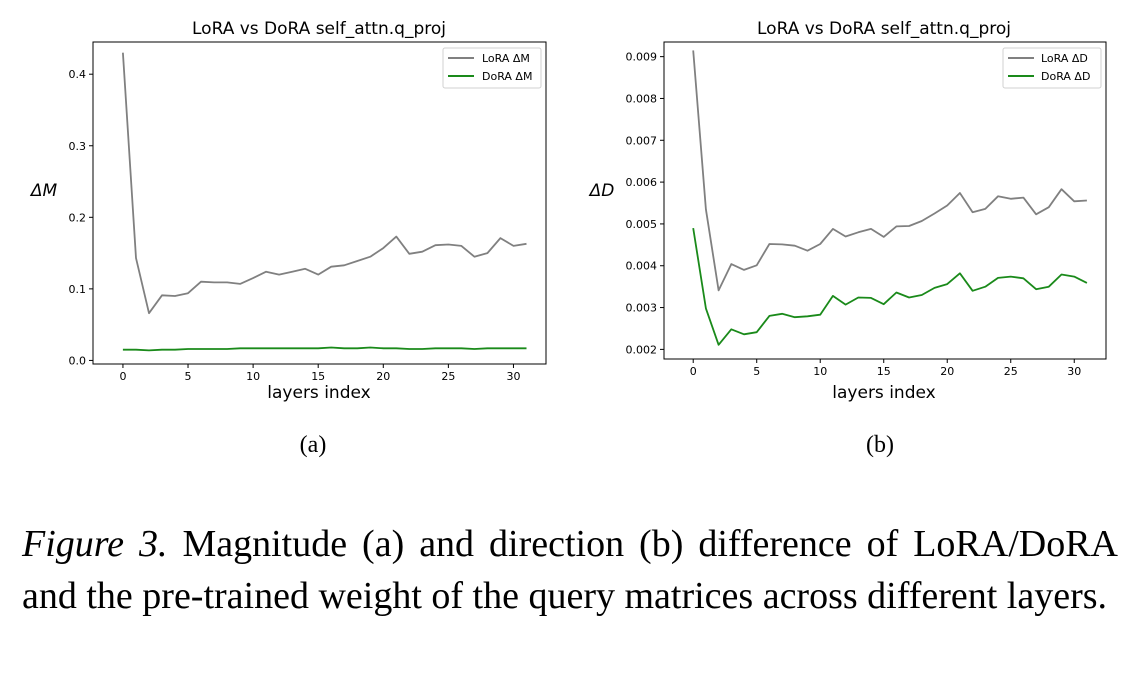 Image resolution: width=1147 pixels, height=678 pixels. Describe the element at coordinates (642, 98) in the screenshot. I see `y-tick-label: 0.008` at that location.